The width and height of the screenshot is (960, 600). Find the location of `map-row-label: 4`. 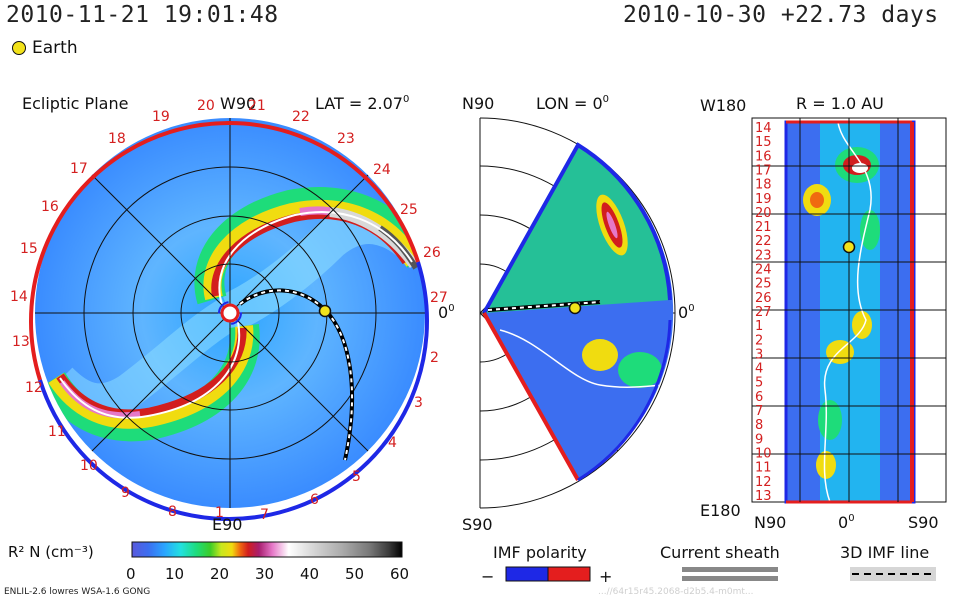

map-row-label: 4 is located at coordinates (759, 369).